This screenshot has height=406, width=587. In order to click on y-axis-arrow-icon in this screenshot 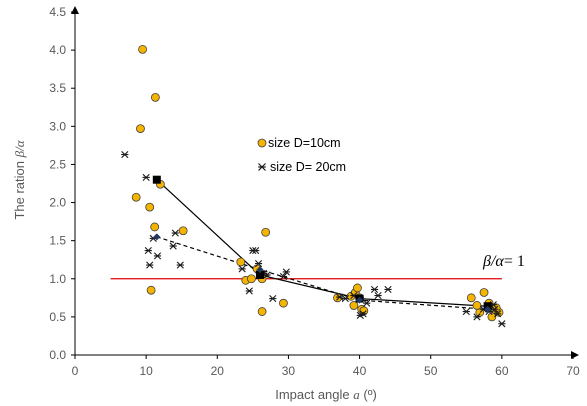, I will do `click(75, 10)`.